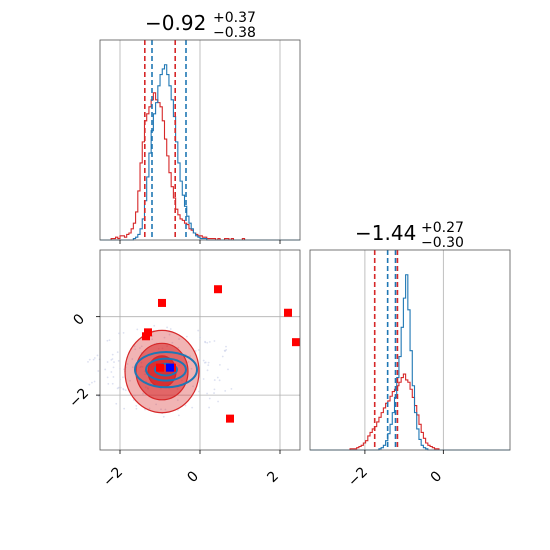  What do you see at coordinates (409, 235) in the screenshot?
I see `param2-title: −1.44 +0.27 −0.30` at bounding box center [409, 235].